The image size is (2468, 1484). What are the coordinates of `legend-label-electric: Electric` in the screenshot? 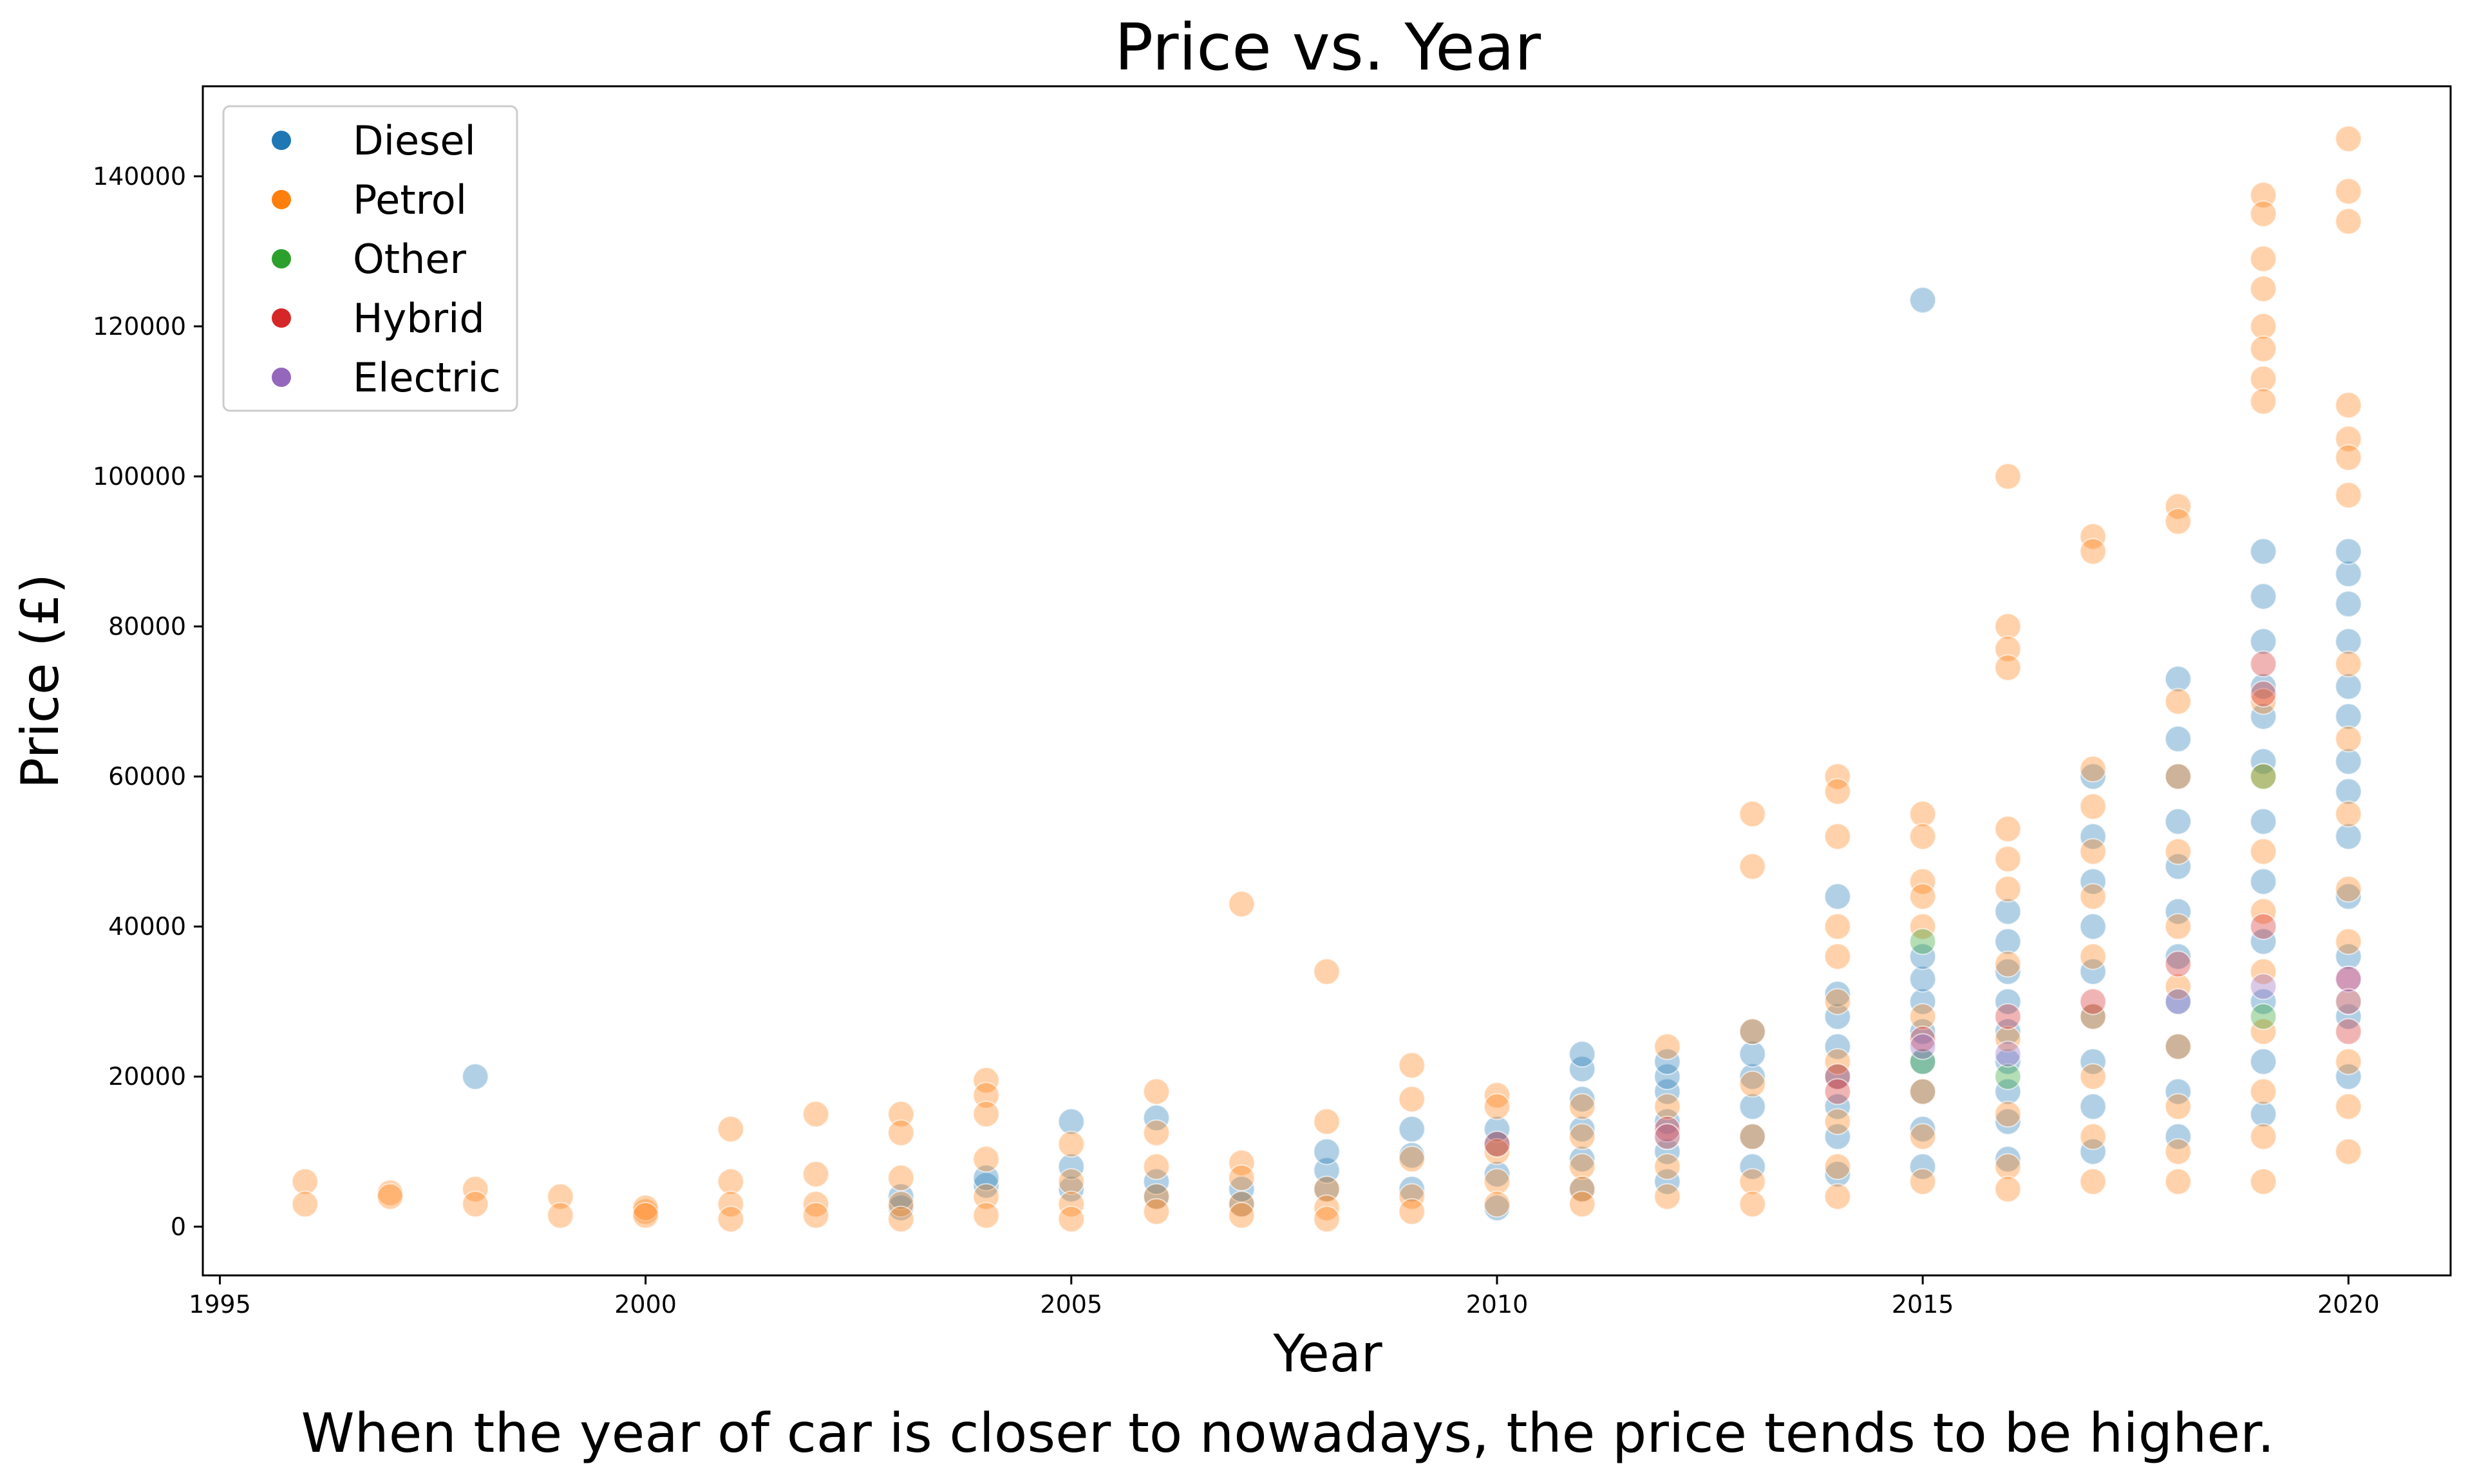 It's located at (427, 378).